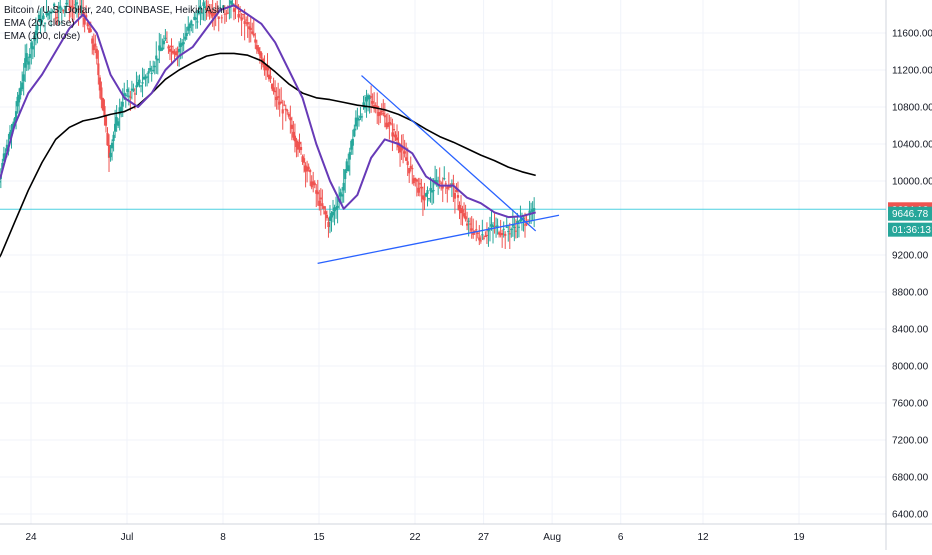  Describe the element at coordinates (912, 71) in the screenshot. I see `price-tick-label: 11200.00` at that location.